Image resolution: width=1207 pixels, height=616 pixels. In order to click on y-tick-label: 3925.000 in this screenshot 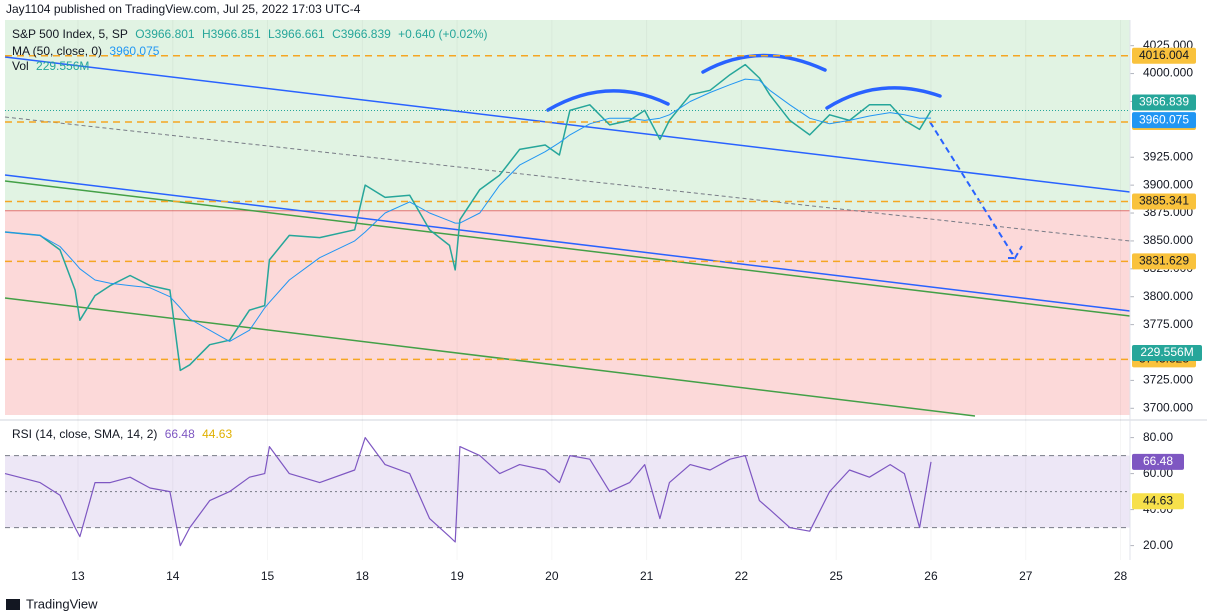, I will do `click(1168, 156)`.